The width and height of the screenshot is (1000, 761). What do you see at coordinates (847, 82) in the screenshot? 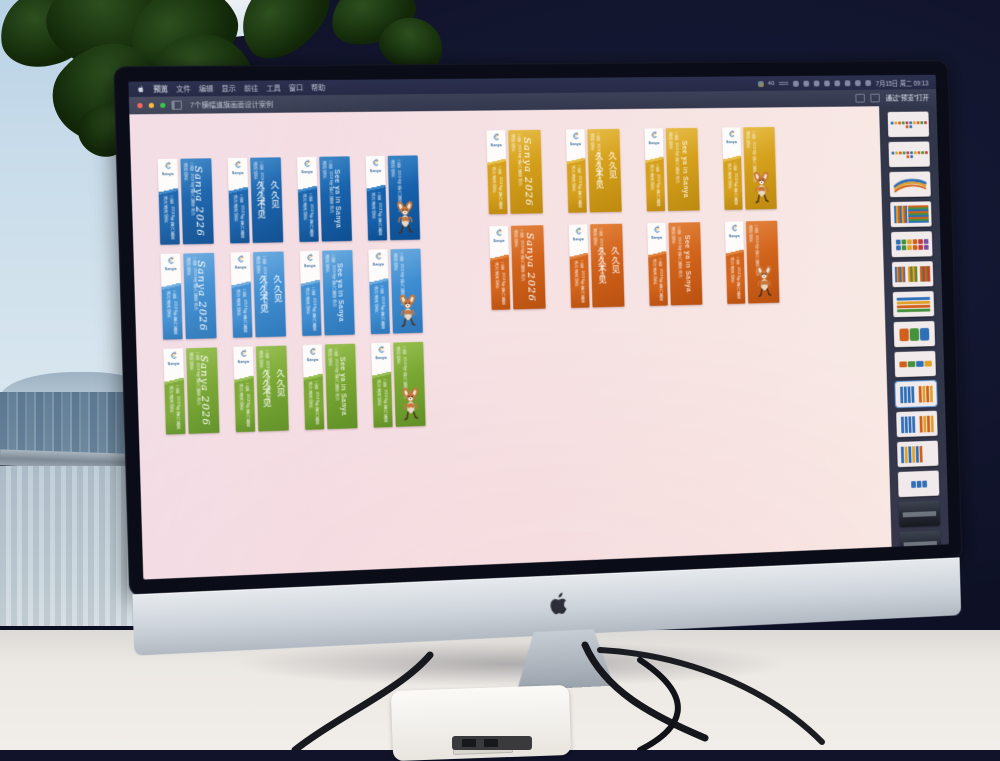
I see `wifi-icon` at bounding box center [847, 82].